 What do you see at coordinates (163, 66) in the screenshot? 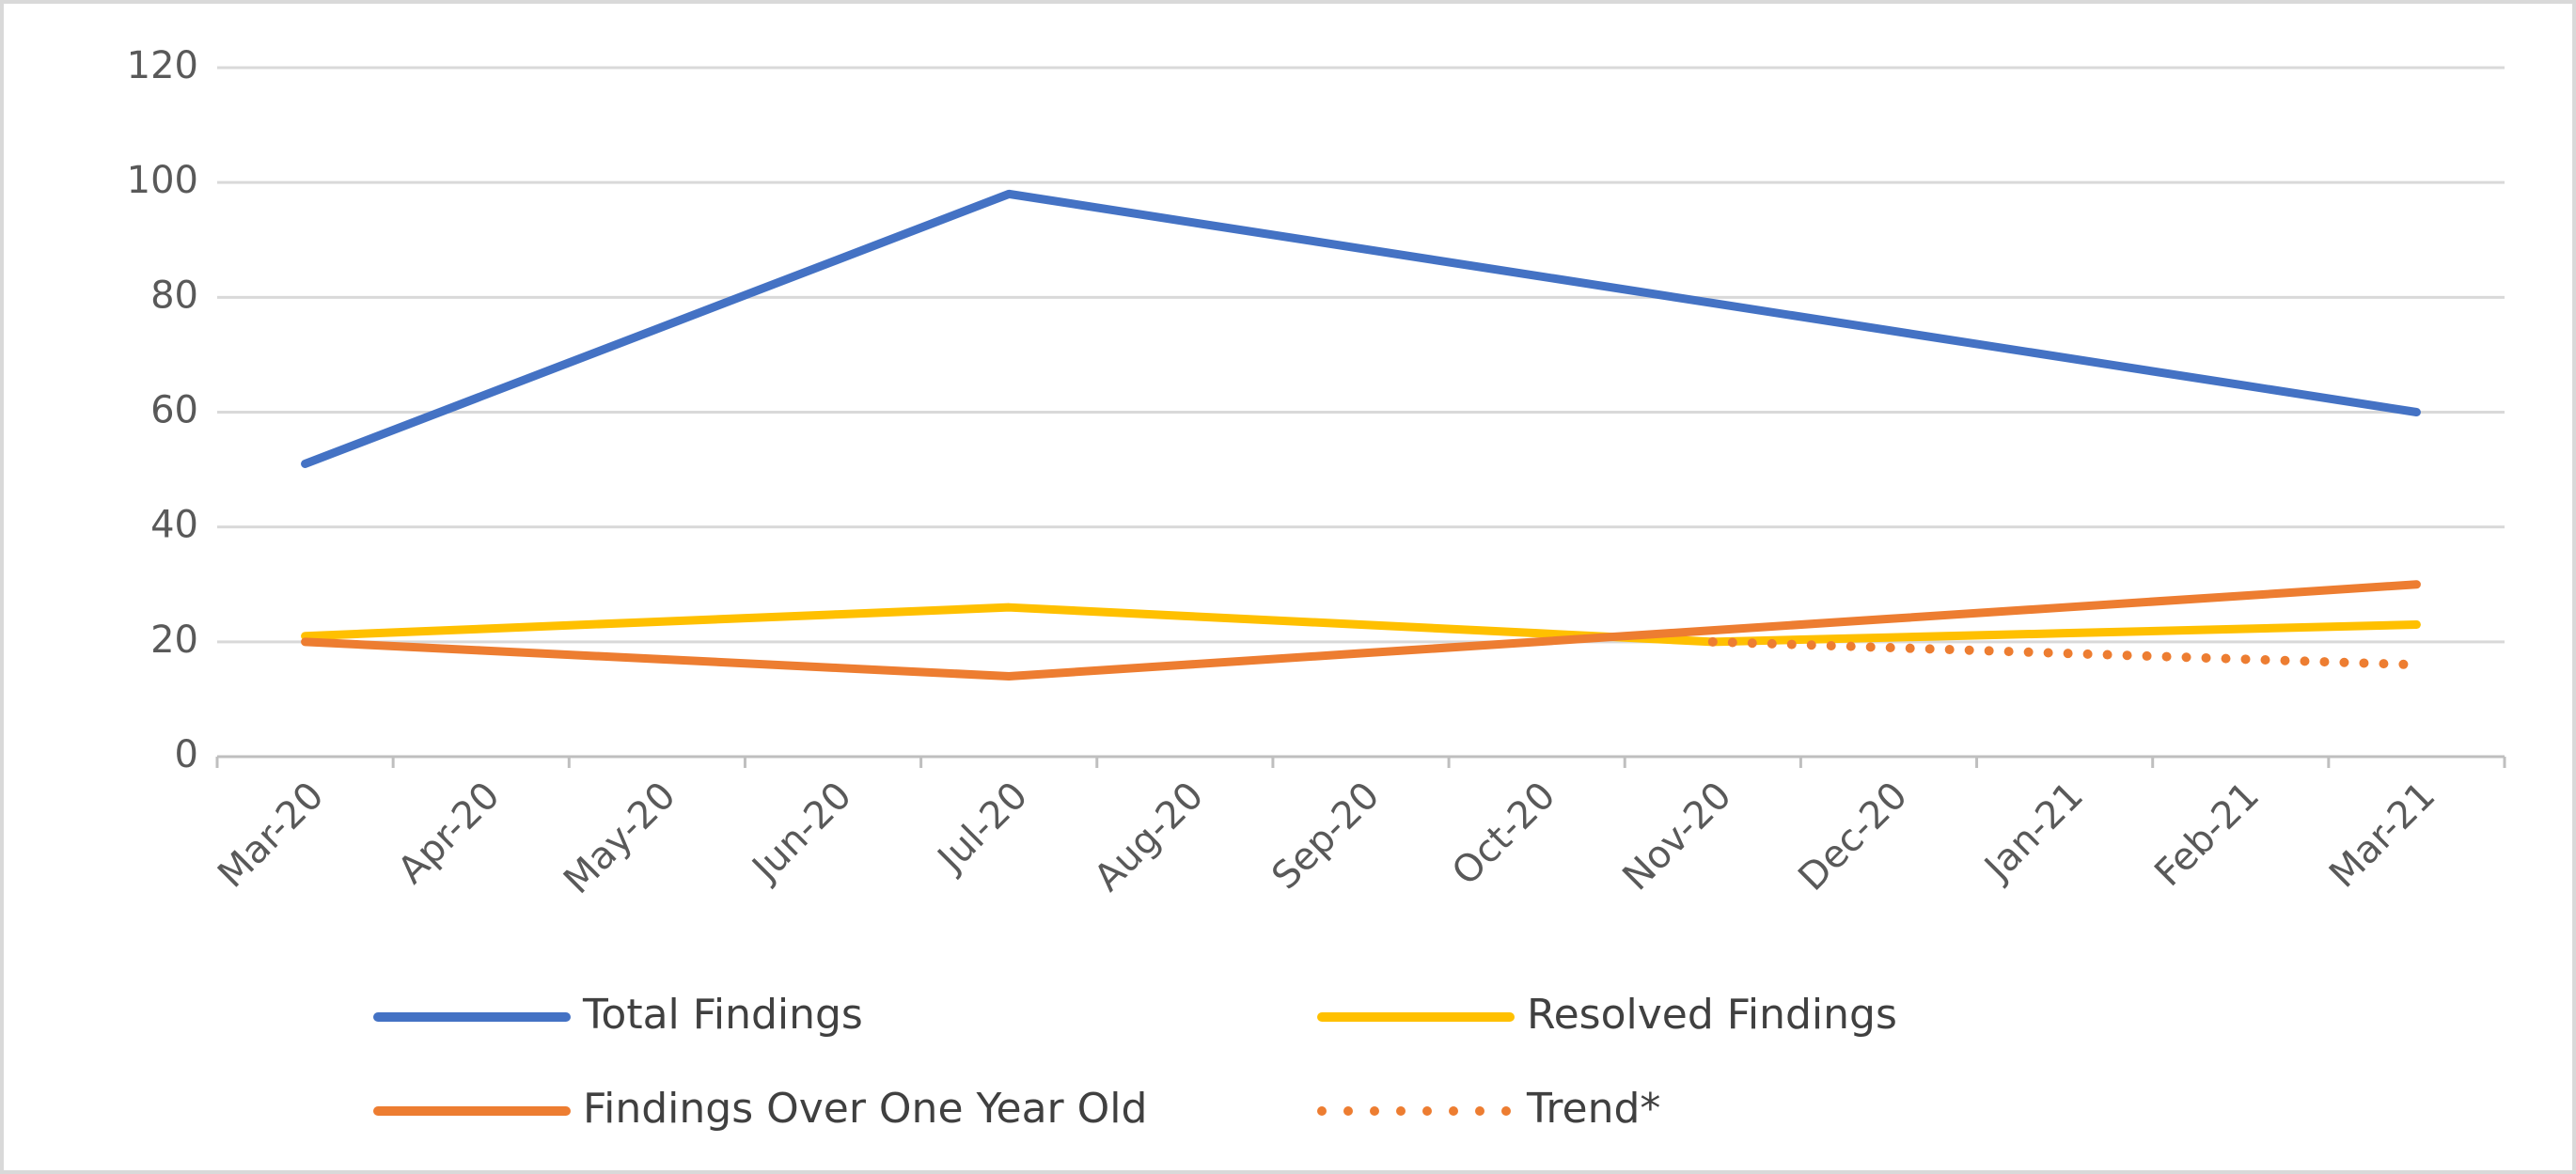
I see `y-tick-label: 120` at bounding box center [163, 66].